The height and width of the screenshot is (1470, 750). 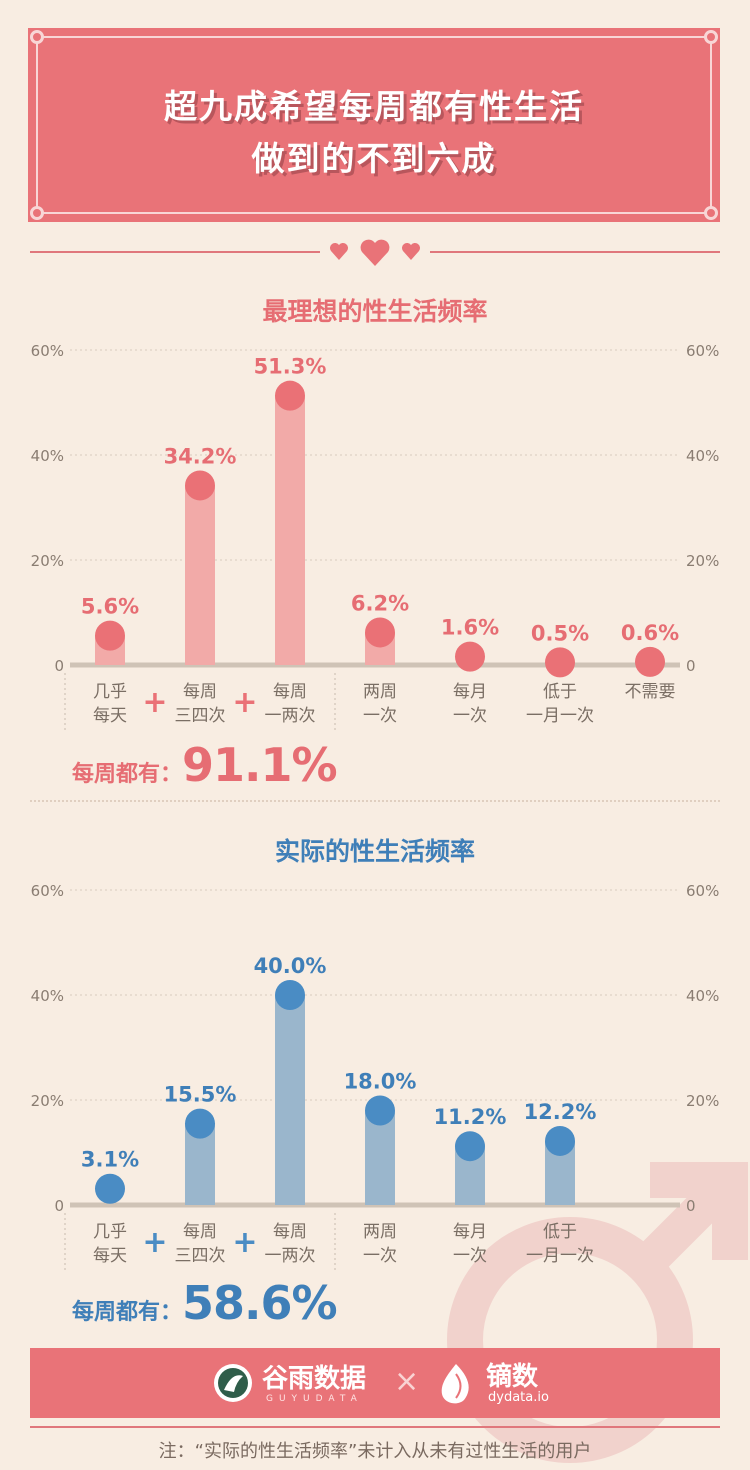 What do you see at coordinates (290, 367) in the screenshot?
I see `data-label: 51.3%` at bounding box center [290, 367].